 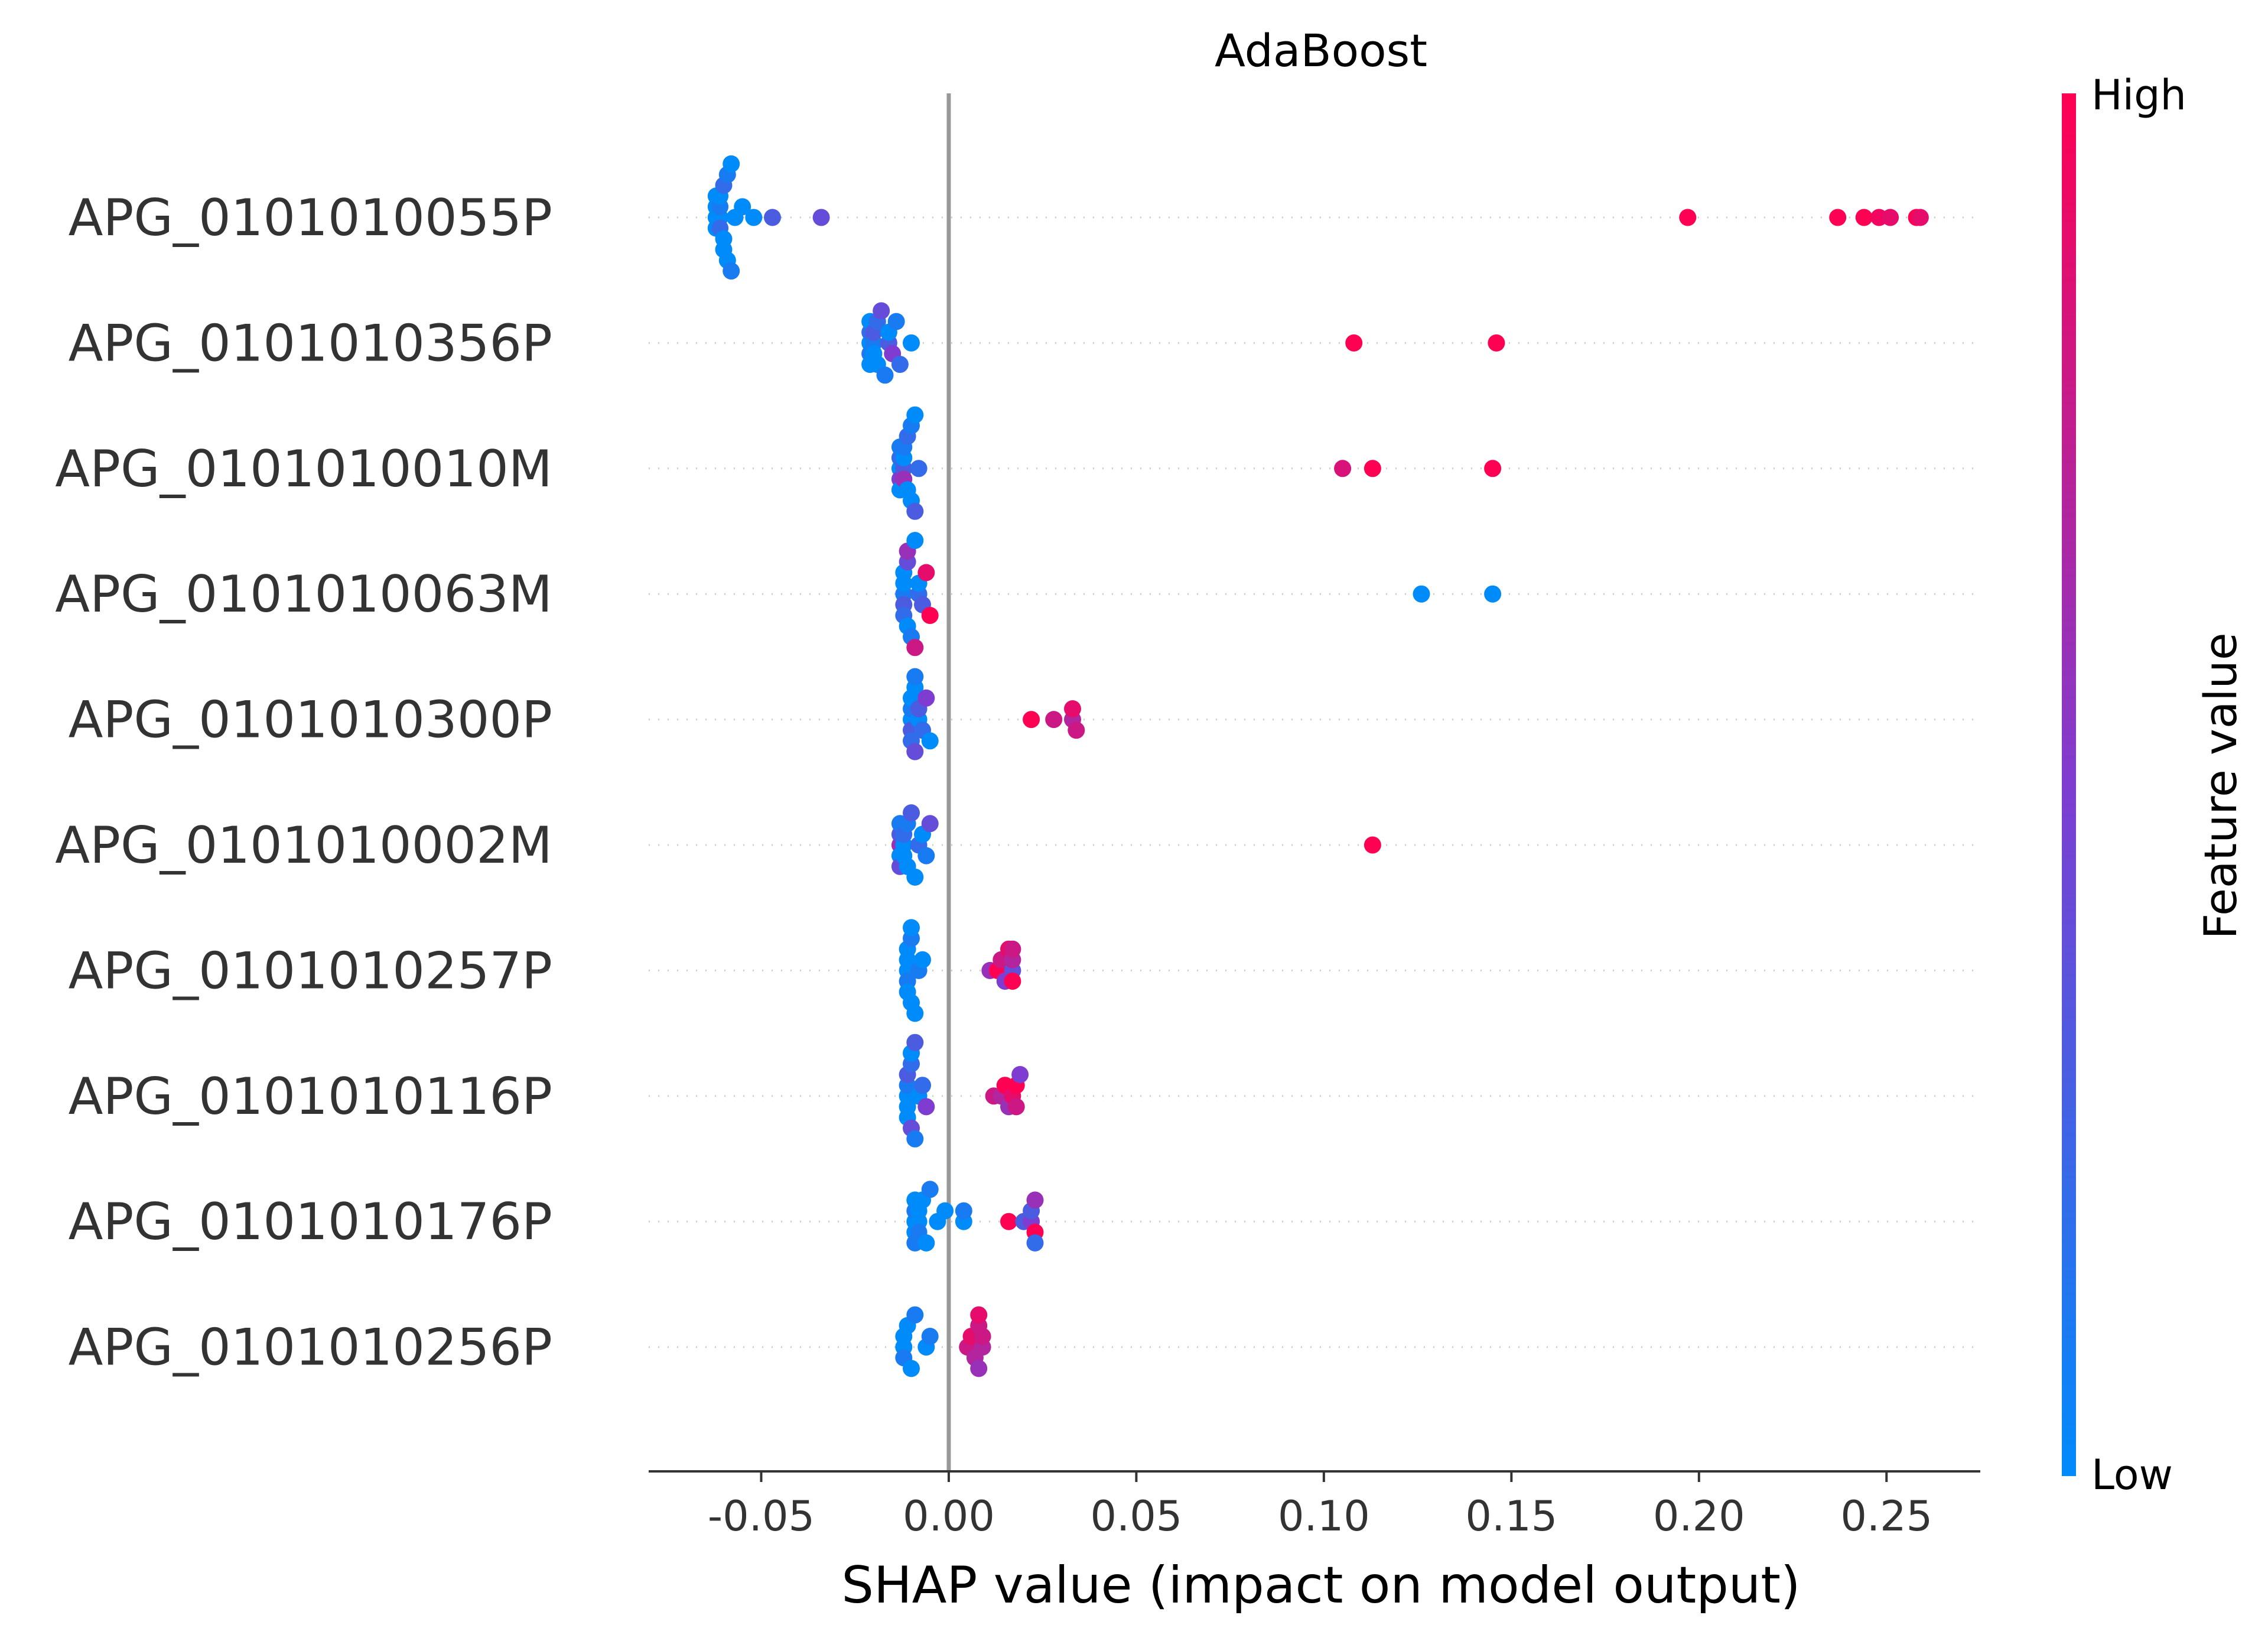 I want to click on x-axis-label: SHAP value (impact on model output), so click(x=1320, y=1585).